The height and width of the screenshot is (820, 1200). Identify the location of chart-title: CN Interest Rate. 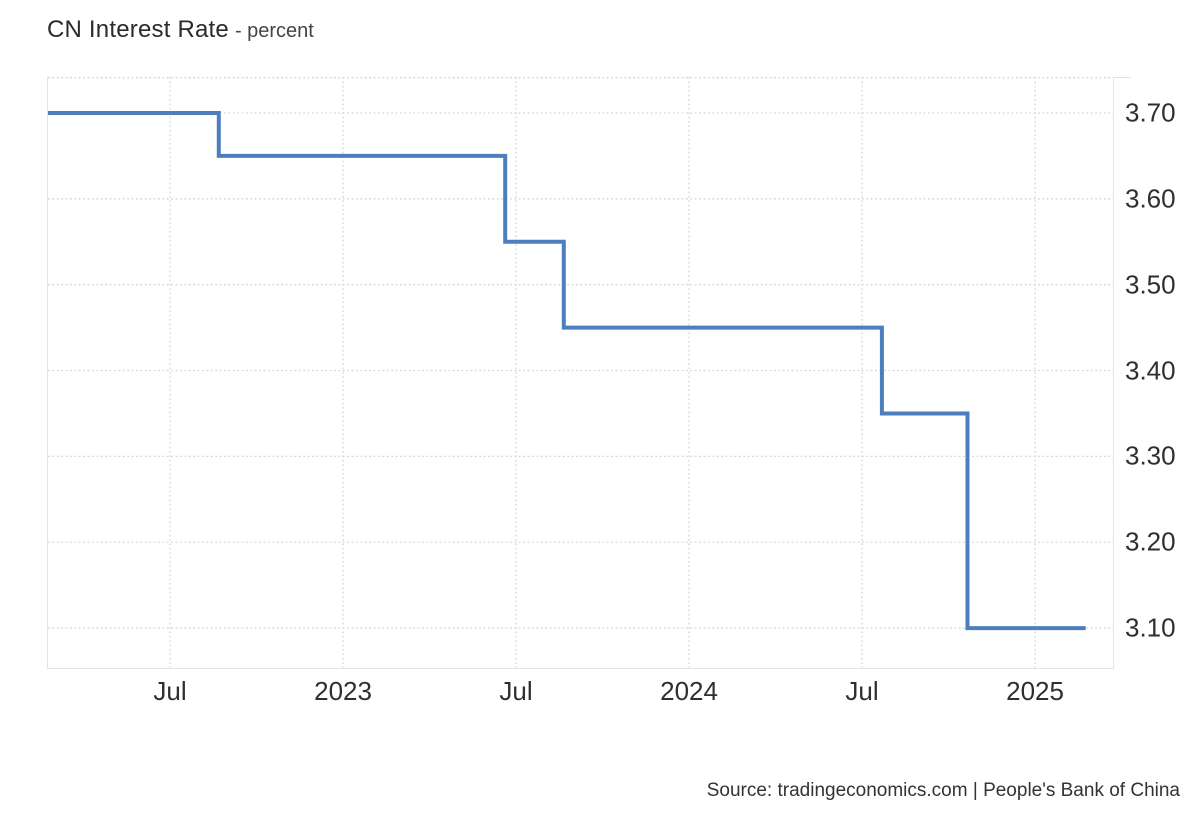
(138, 29).